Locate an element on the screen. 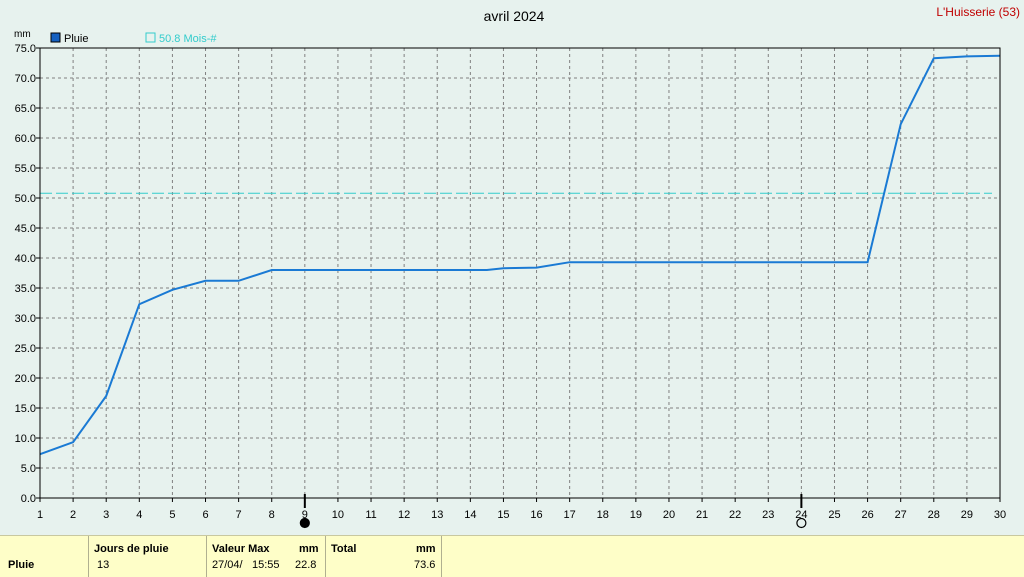  y-tick-label: 35.0 is located at coordinates (25, 289).